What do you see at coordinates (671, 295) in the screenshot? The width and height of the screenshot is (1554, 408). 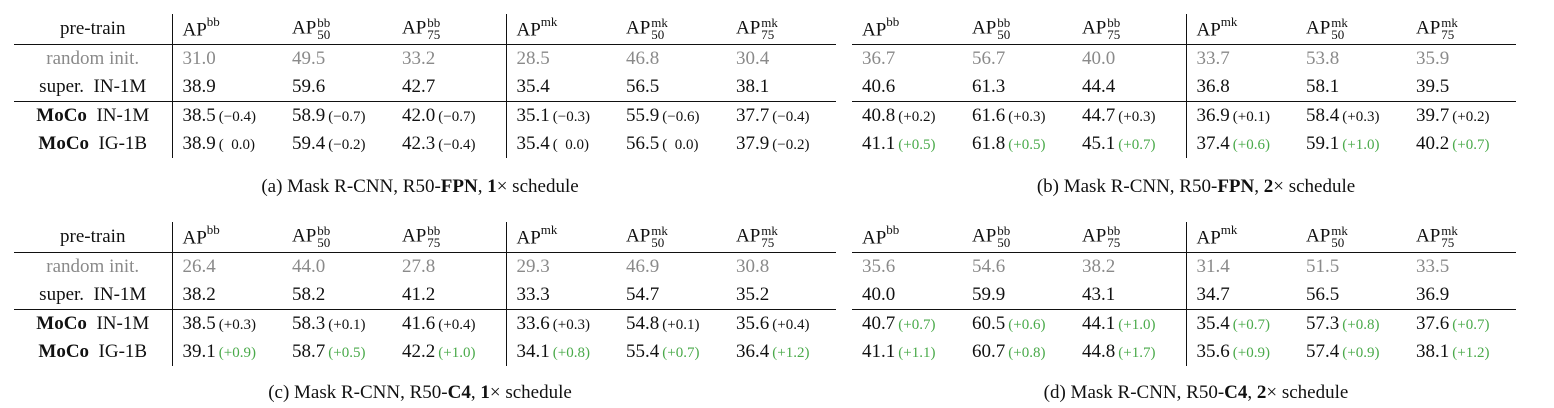 I see `value-cell: 54.7` at bounding box center [671, 295].